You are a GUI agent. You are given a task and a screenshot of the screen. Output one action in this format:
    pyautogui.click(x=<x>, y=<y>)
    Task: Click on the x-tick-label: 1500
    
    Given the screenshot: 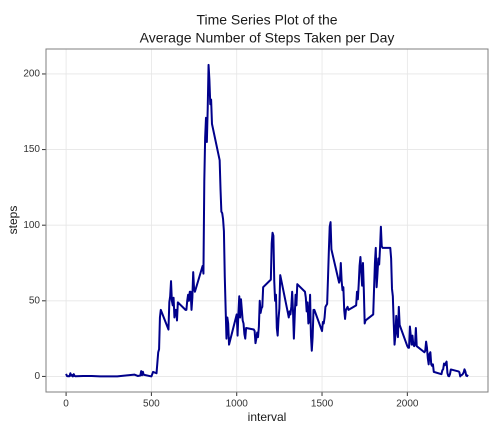 What is the action you would take?
    pyautogui.click(x=322, y=404)
    